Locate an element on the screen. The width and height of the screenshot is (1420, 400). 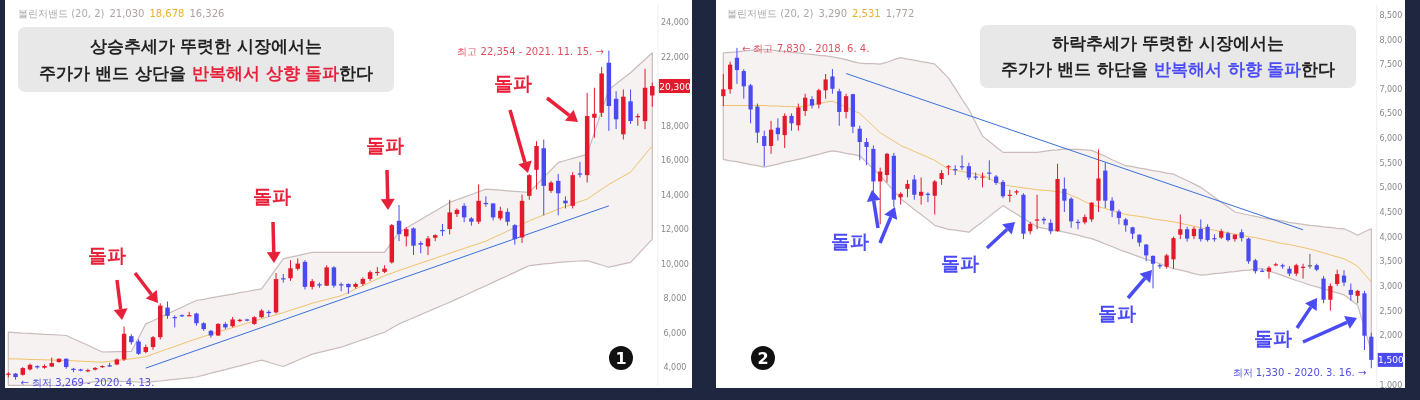
text: 20,300 is located at coordinates (675, 86).